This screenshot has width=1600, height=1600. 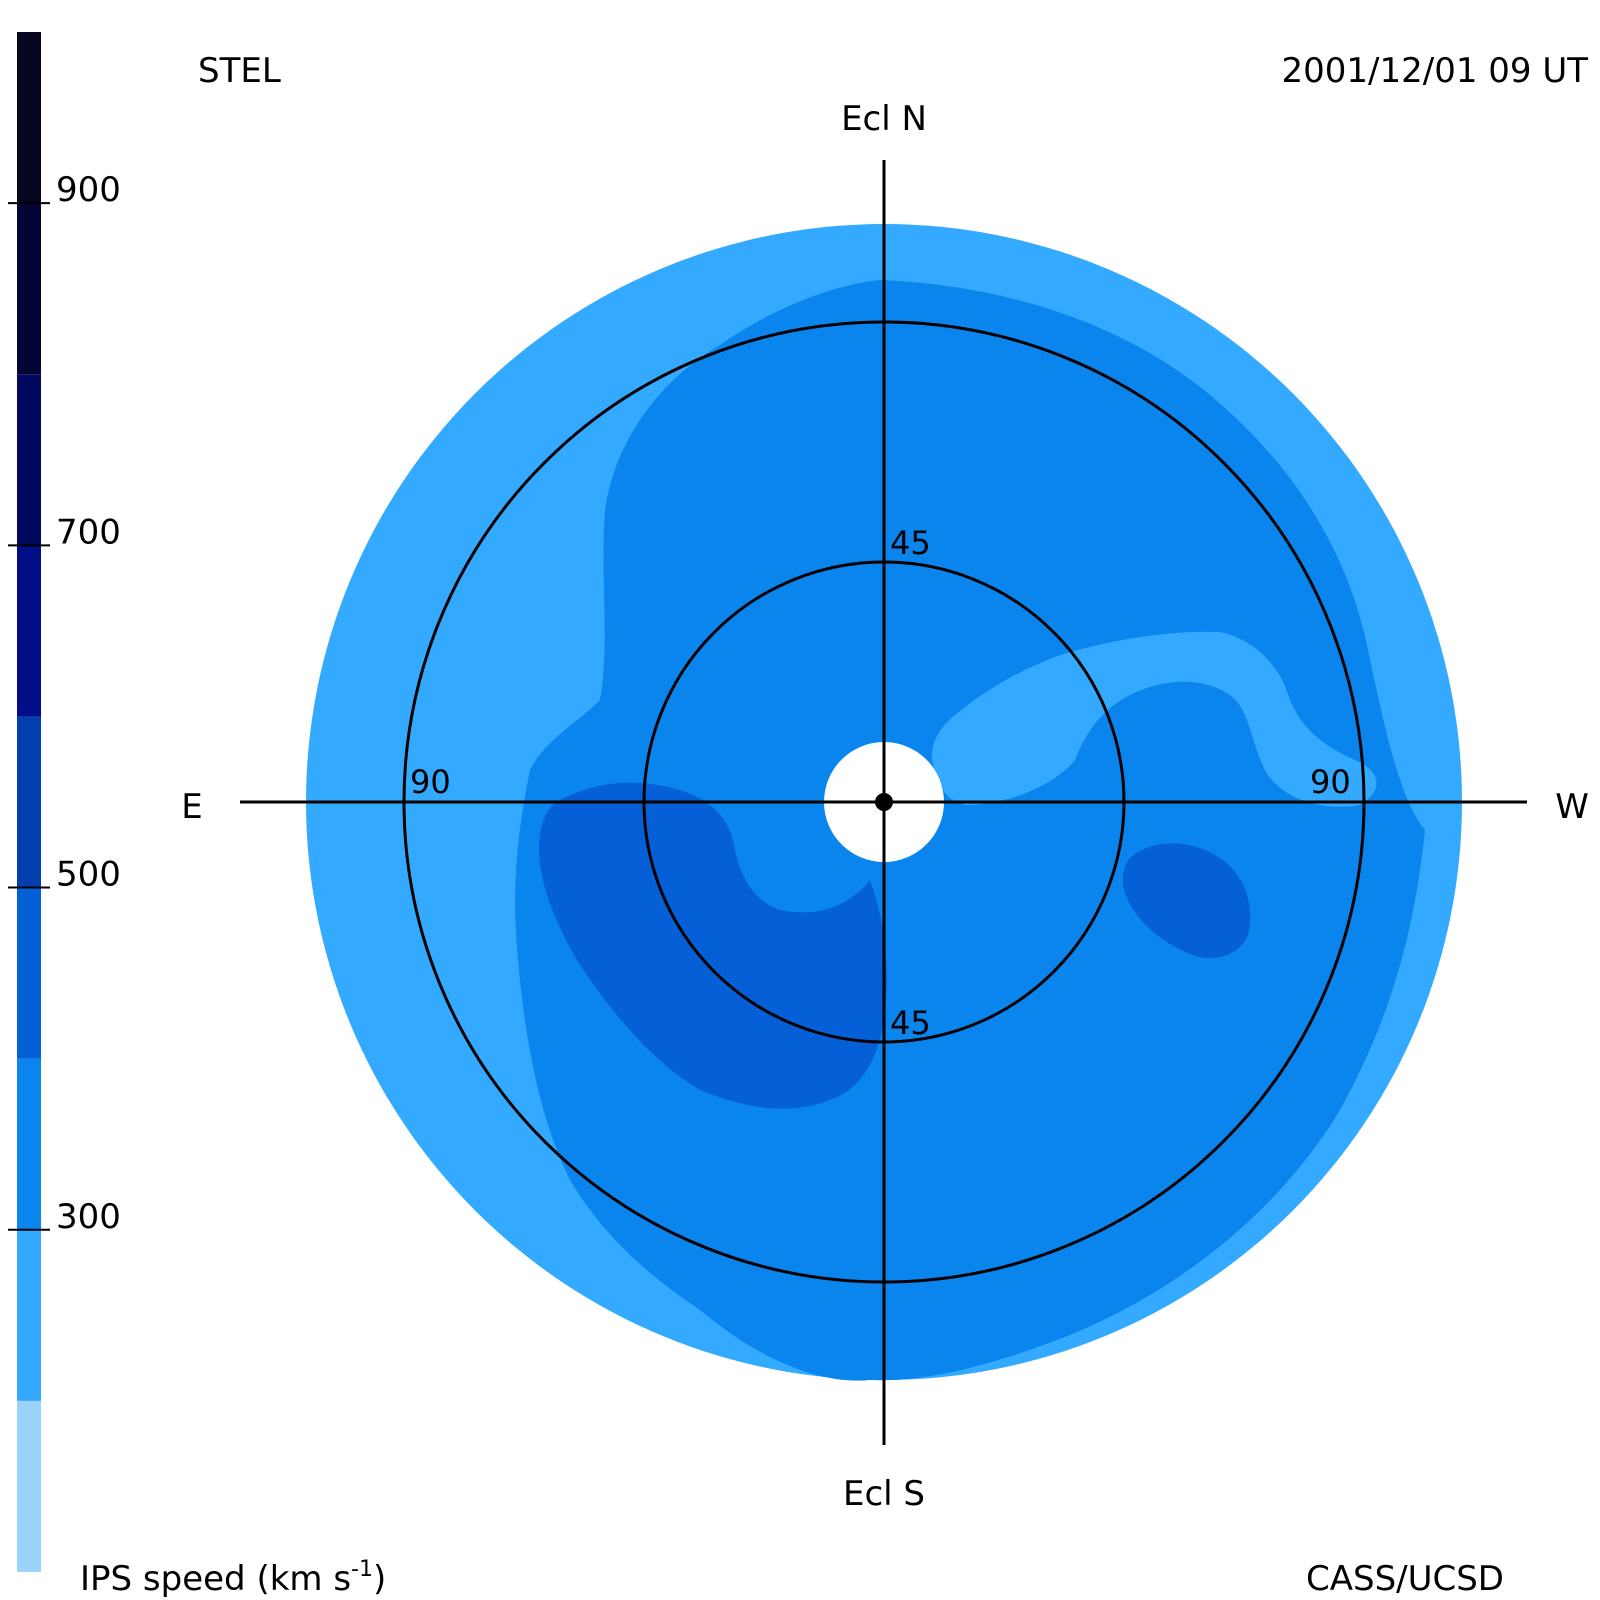 What do you see at coordinates (1435, 71) in the screenshot?
I see `timestamp-label: 2001/12/01 09 UT` at bounding box center [1435, 71].